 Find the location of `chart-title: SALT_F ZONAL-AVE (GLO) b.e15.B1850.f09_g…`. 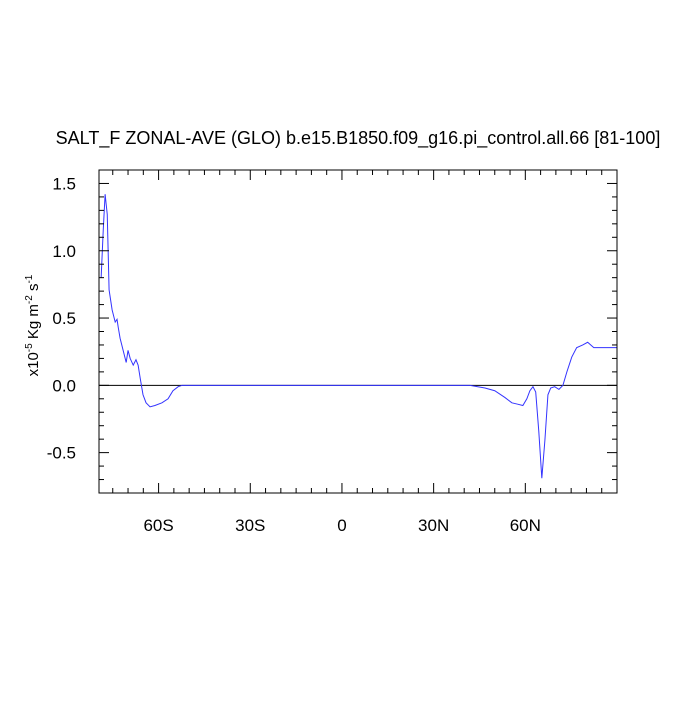

chart-title: SALT_F ZONAL-AVE (GLO) b.e15.B1850.f09_g… is located at coordinates (358, 138).